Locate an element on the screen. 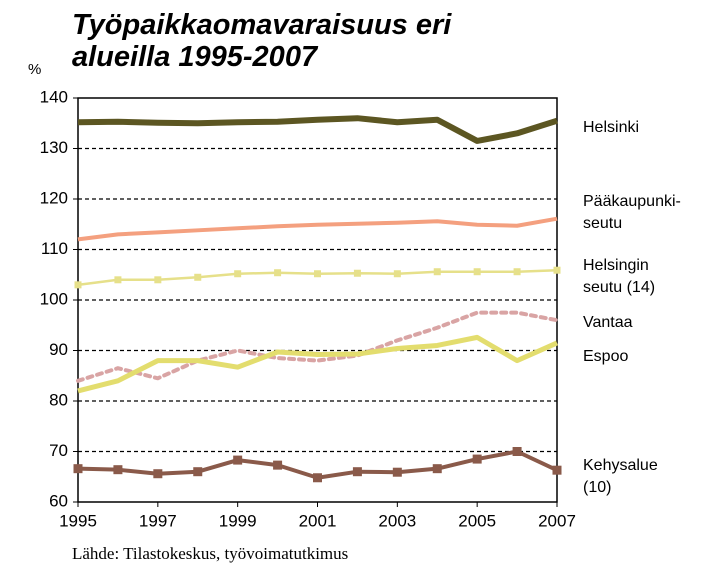  legend-label: Helsinki is located at coordinates (611, 127).